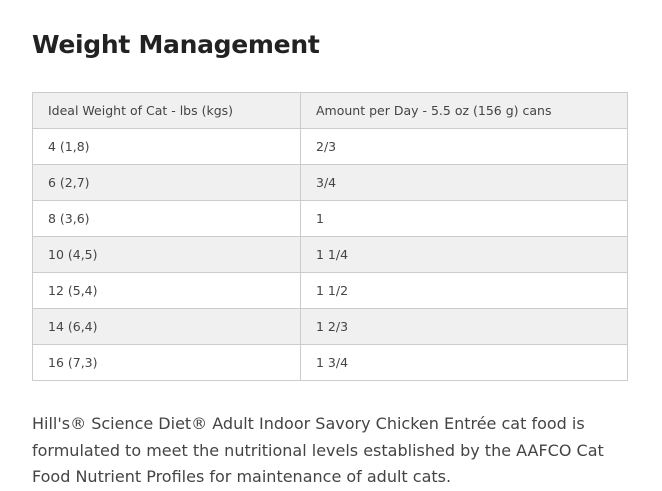  What do you see at coordinates (464, 182) in the screenshot?
I see `table-cell: 3/4` at bounding box center [464, 182].